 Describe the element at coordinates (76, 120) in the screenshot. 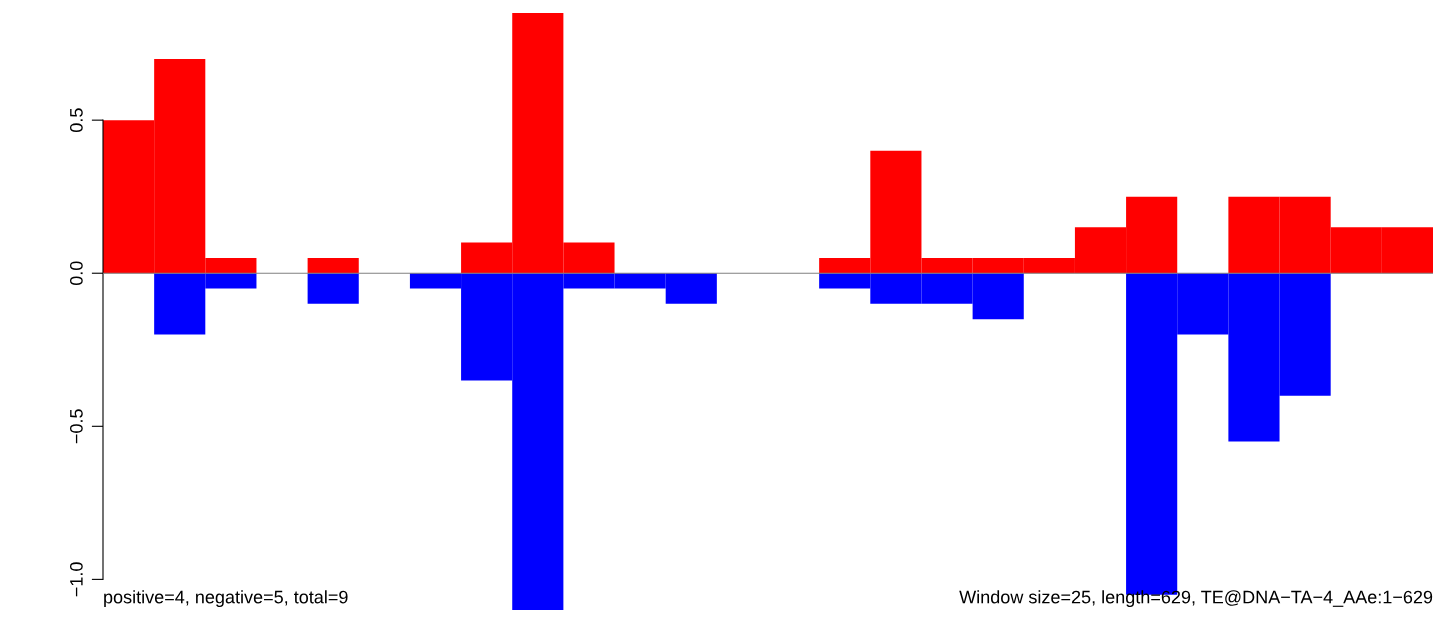

I see `y-tick-label: 0.5` at that location.